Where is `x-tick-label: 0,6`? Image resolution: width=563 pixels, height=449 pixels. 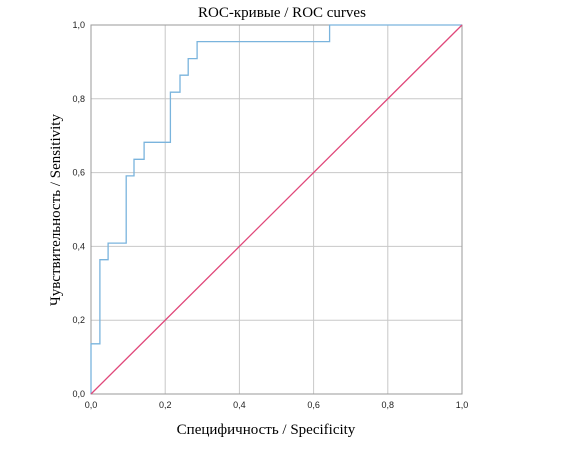 x-tick-label: 0,6 is located at coordinates (313, 405).